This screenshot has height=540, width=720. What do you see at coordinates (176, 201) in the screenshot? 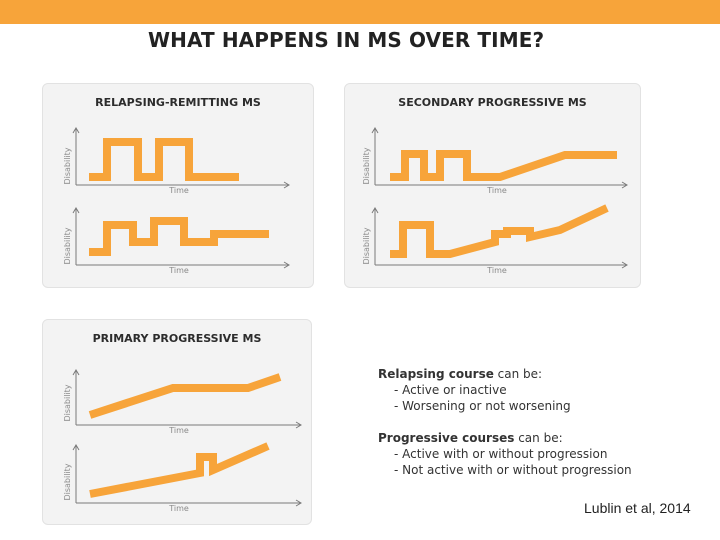
I see `relapsing-remitting-diagram: Disability Time Disability Time` at bounding box center [176, 201].